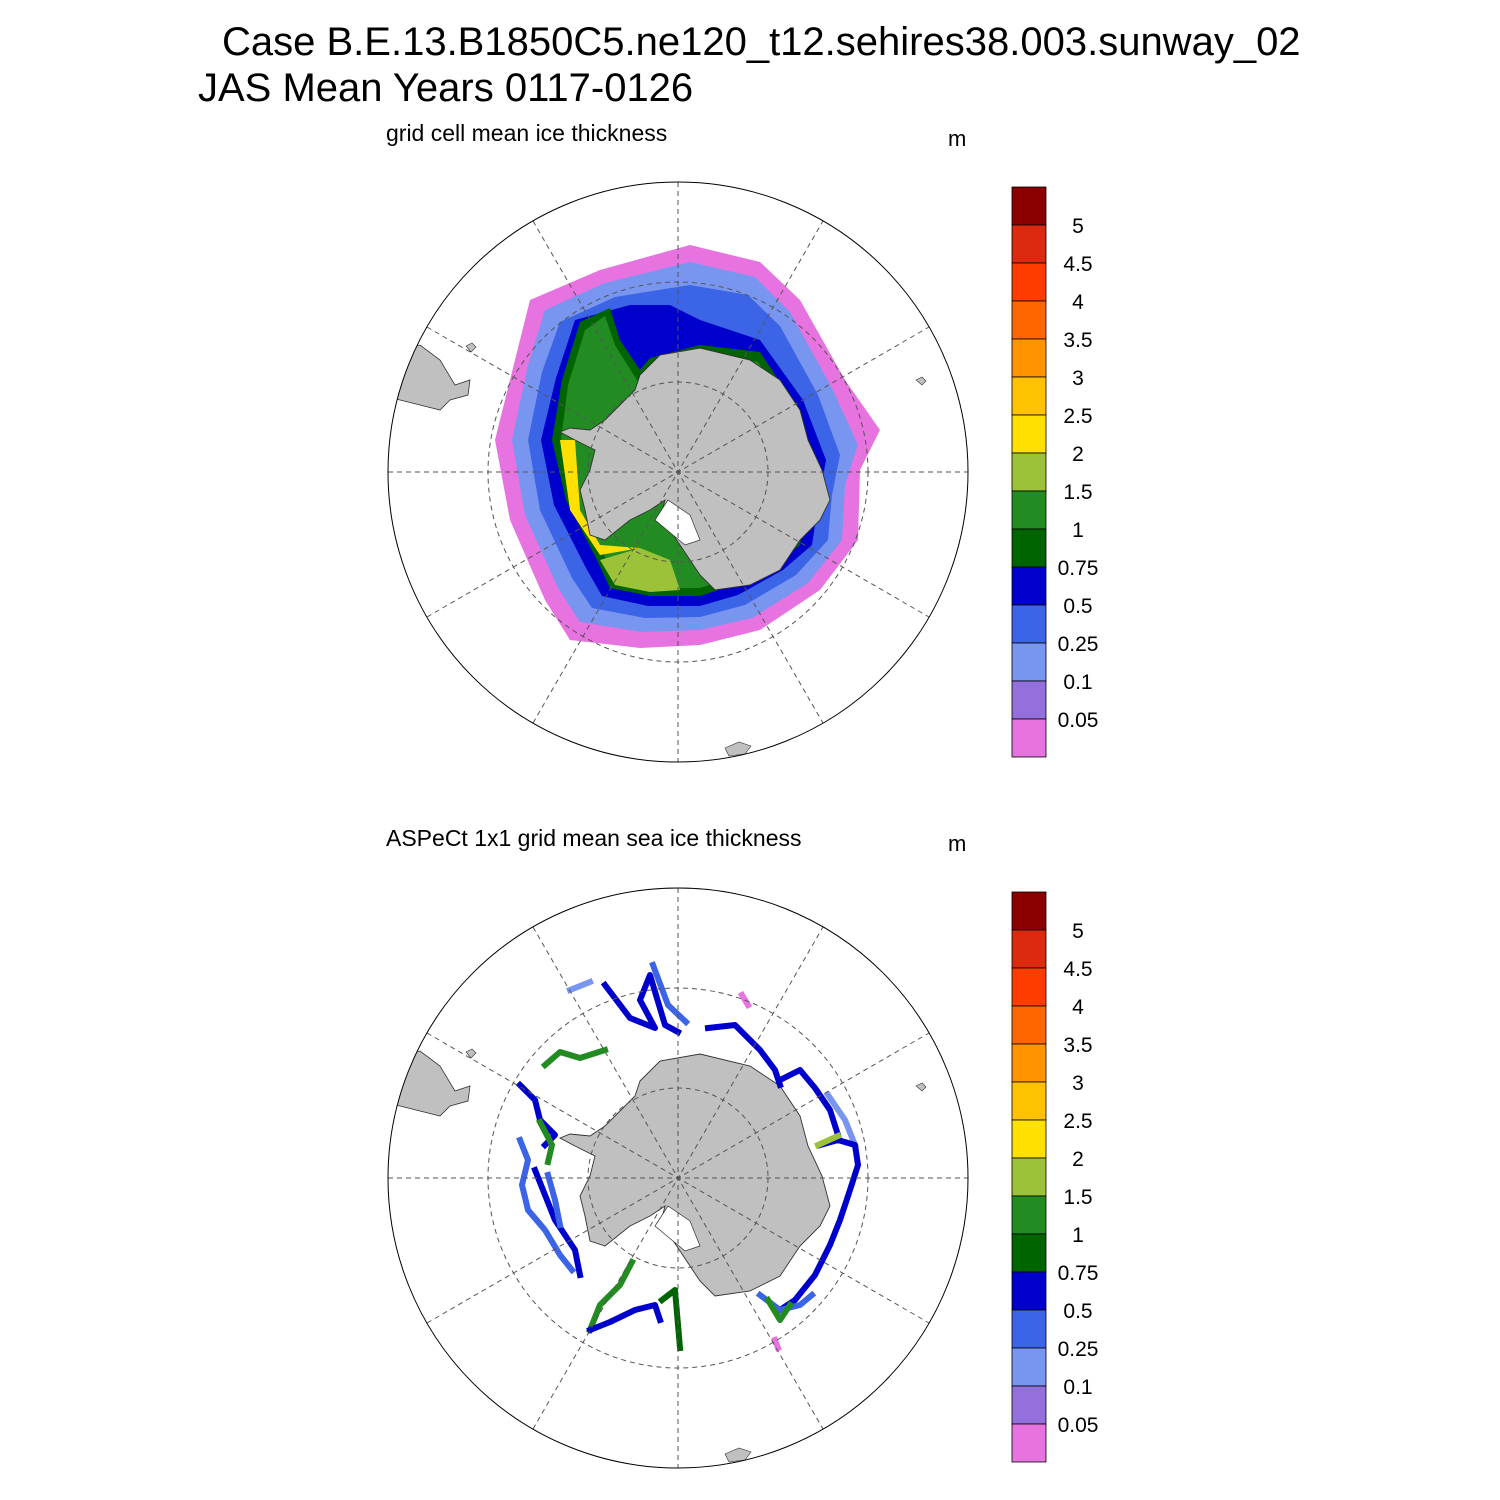 Image resolution: width=1500 pixels, height=1500 pixels. I want to click on top-colorbar-label: 4.5, so click(1077, 264).